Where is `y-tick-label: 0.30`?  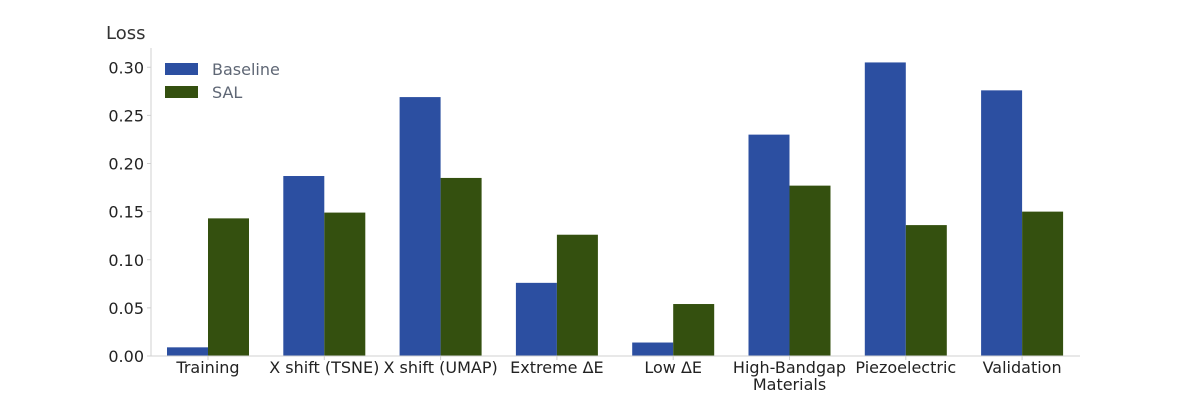 y-tick-label: 0.30 is located at coordinates (126, 67).